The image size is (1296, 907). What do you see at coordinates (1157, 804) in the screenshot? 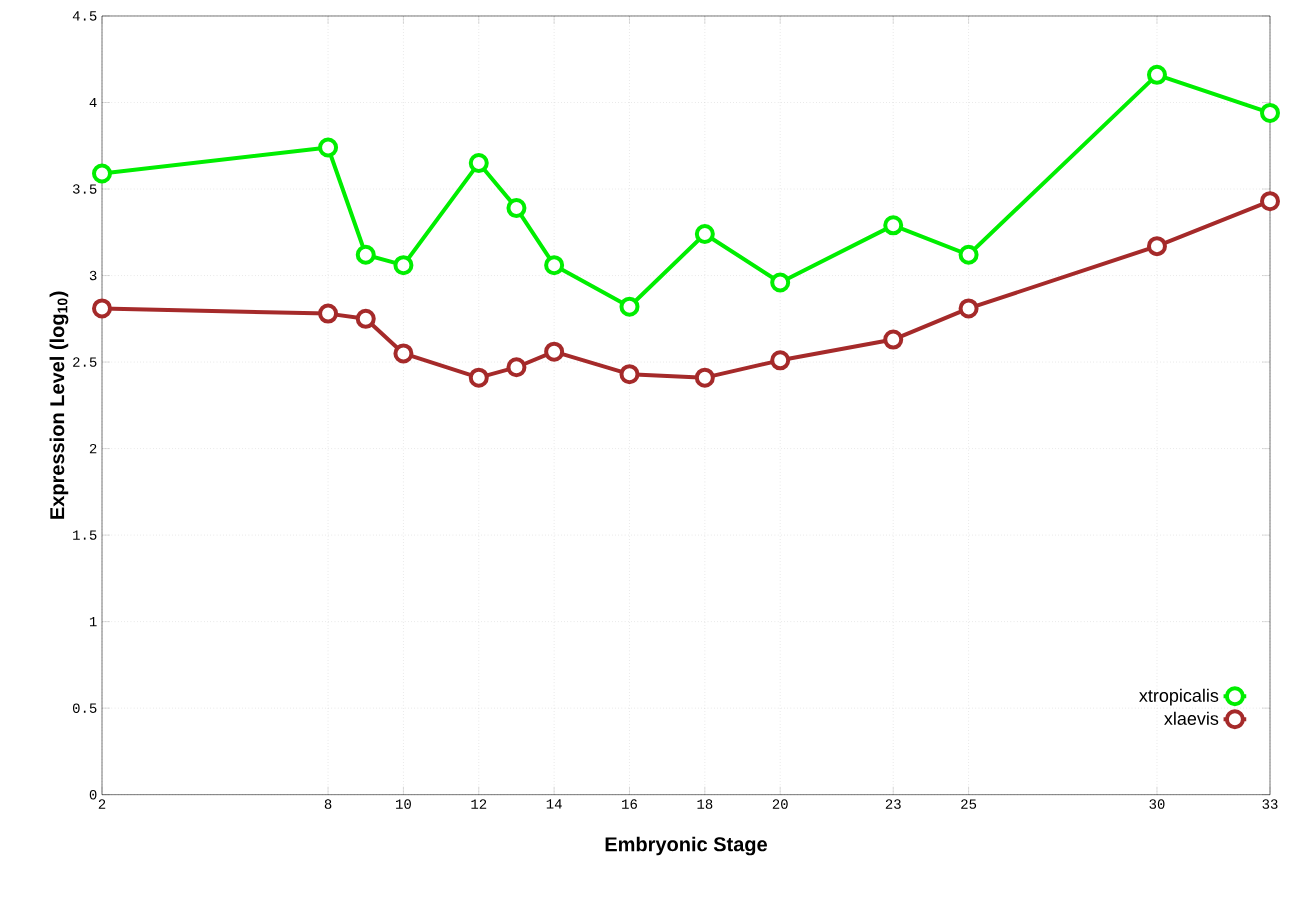
I see `x-tick-label: 30` at bounding box center [1157, 804].